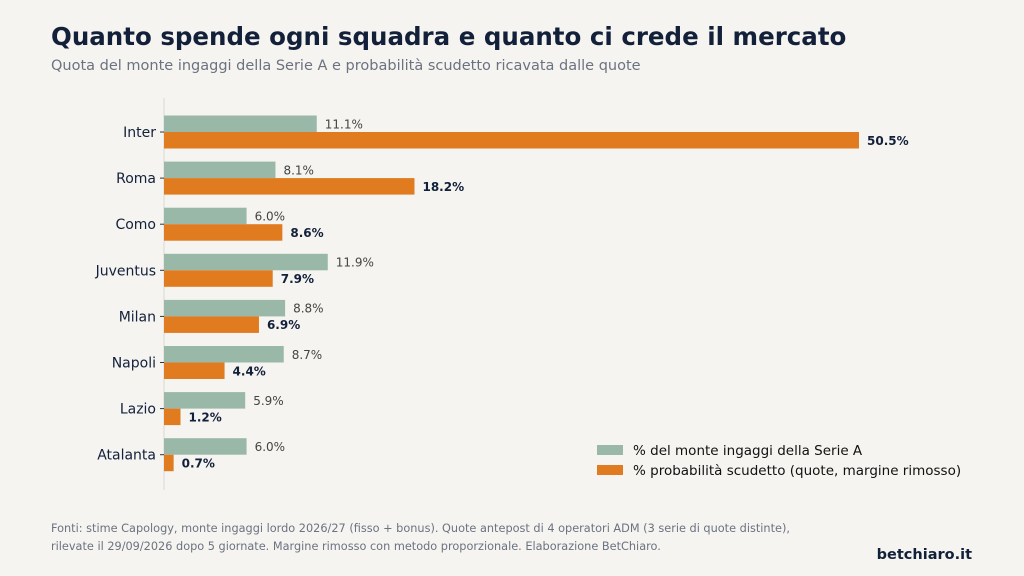 The image size is (1024, 576). Describe the element at coordinates (924, 555) in the screenshot. I see `brand-logo-text: betchiaro.it` at that location.